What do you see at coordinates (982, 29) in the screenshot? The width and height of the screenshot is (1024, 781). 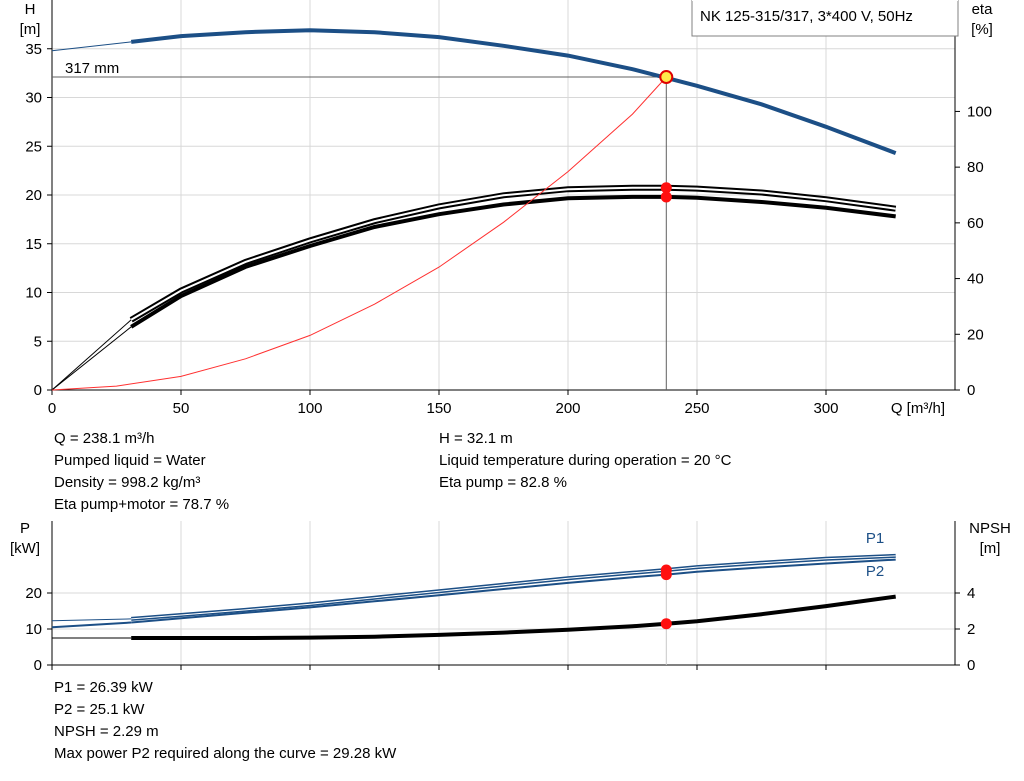 I see `y2-axis-label: [%]` at bounding box center [982, 29].